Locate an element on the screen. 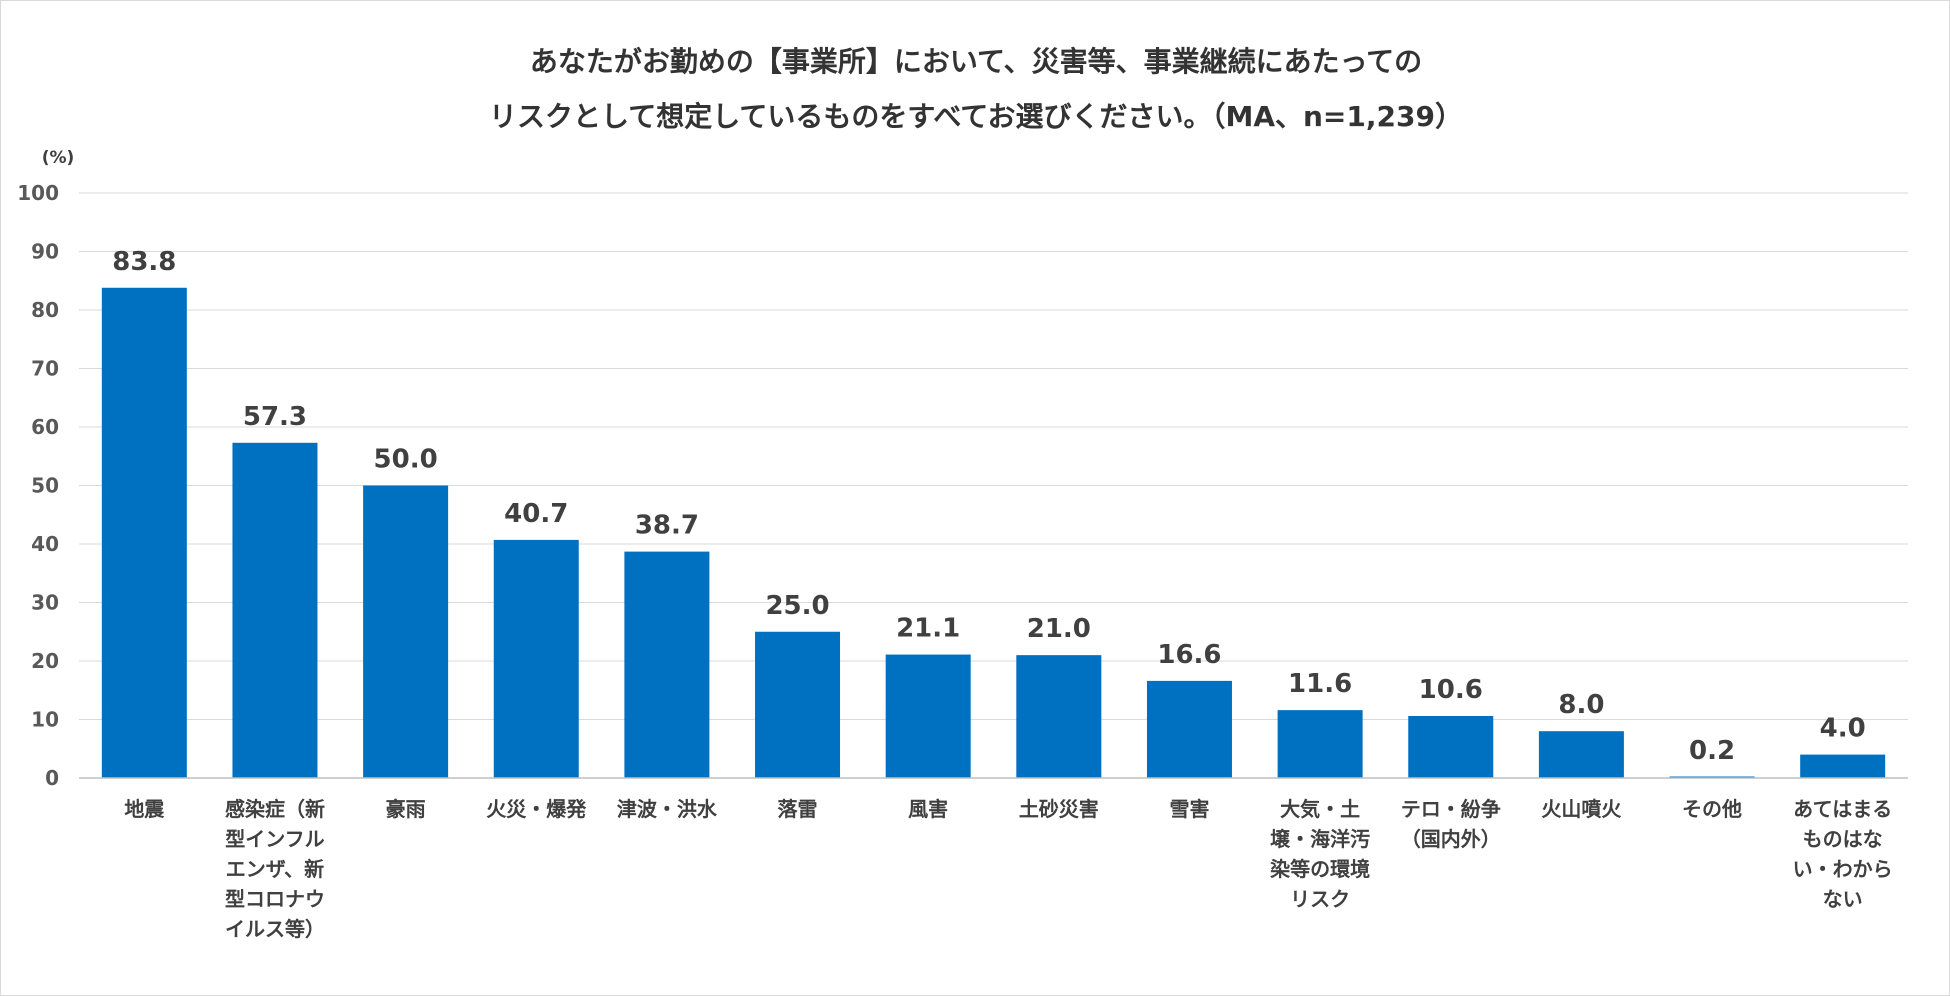 This screenshot has width=1950, height=996. category-label-5: 津波・洪水 is located at coordinates (667, 809).